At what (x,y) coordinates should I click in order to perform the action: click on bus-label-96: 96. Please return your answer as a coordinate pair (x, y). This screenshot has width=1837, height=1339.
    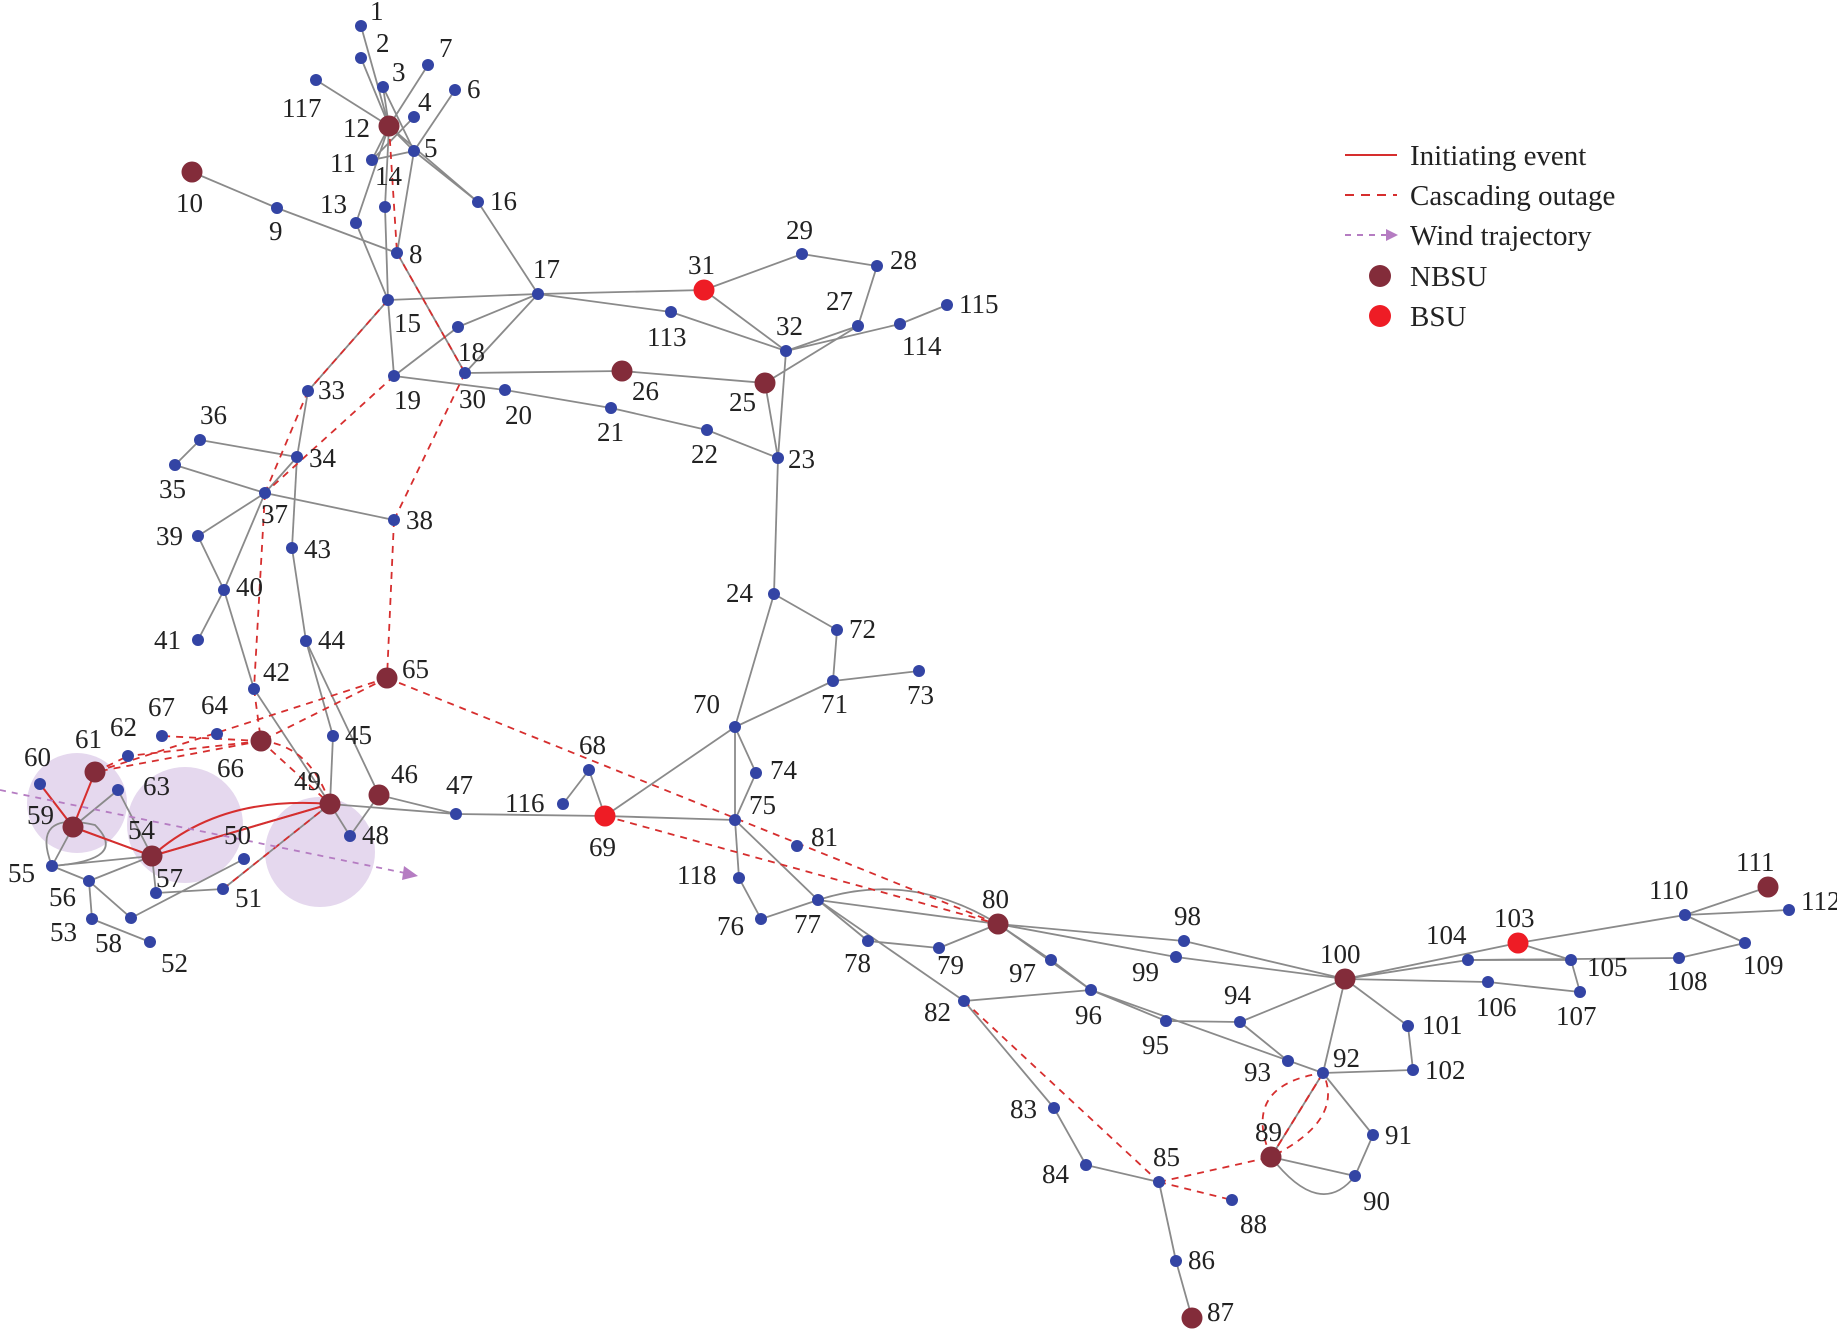
    Looking at the image, I should click on (1088, 1015).